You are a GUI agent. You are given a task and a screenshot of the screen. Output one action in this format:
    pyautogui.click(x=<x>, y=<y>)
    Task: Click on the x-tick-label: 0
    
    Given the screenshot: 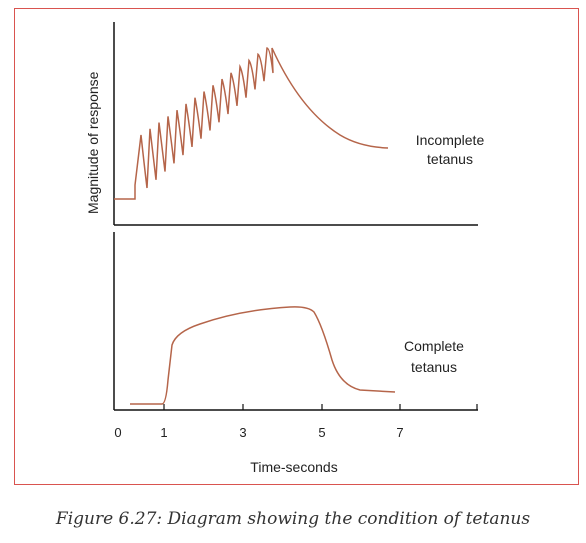 What is the action you would take?
    pyautogui.click(x=117, y=432)
    